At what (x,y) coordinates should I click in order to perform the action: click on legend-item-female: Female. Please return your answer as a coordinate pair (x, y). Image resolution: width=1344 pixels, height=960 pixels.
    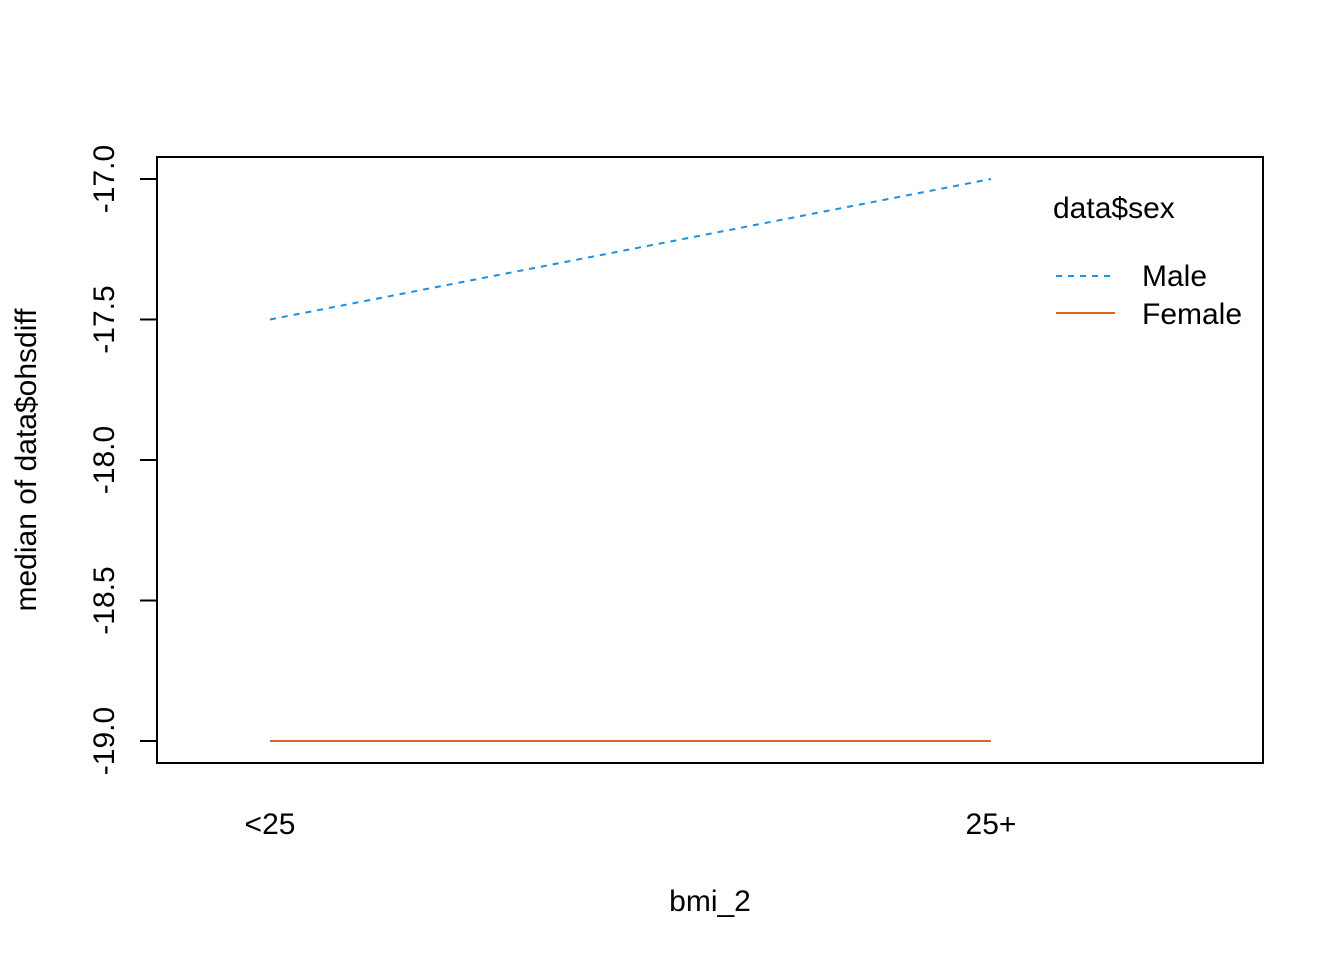
    Looking at the image, I should click on (1149, 314).